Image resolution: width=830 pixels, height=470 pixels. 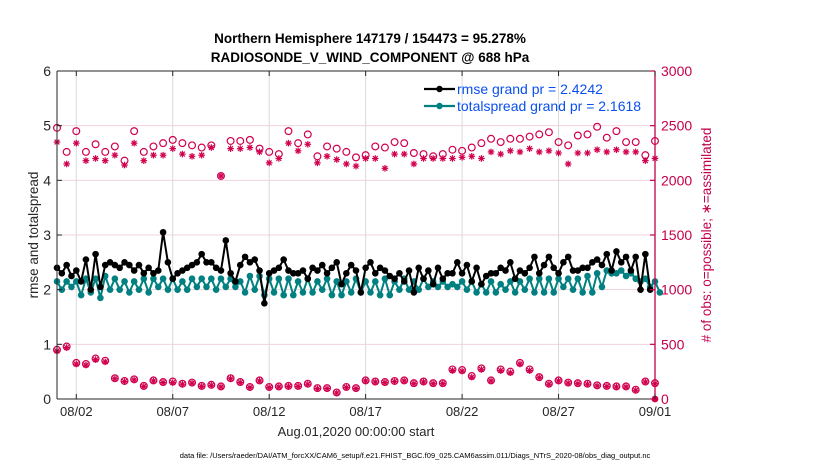 What do you see at coordinates (665, 399) in the screenshot?
I see `y-tick-label-right: 0` at bounding box center [665, 399].